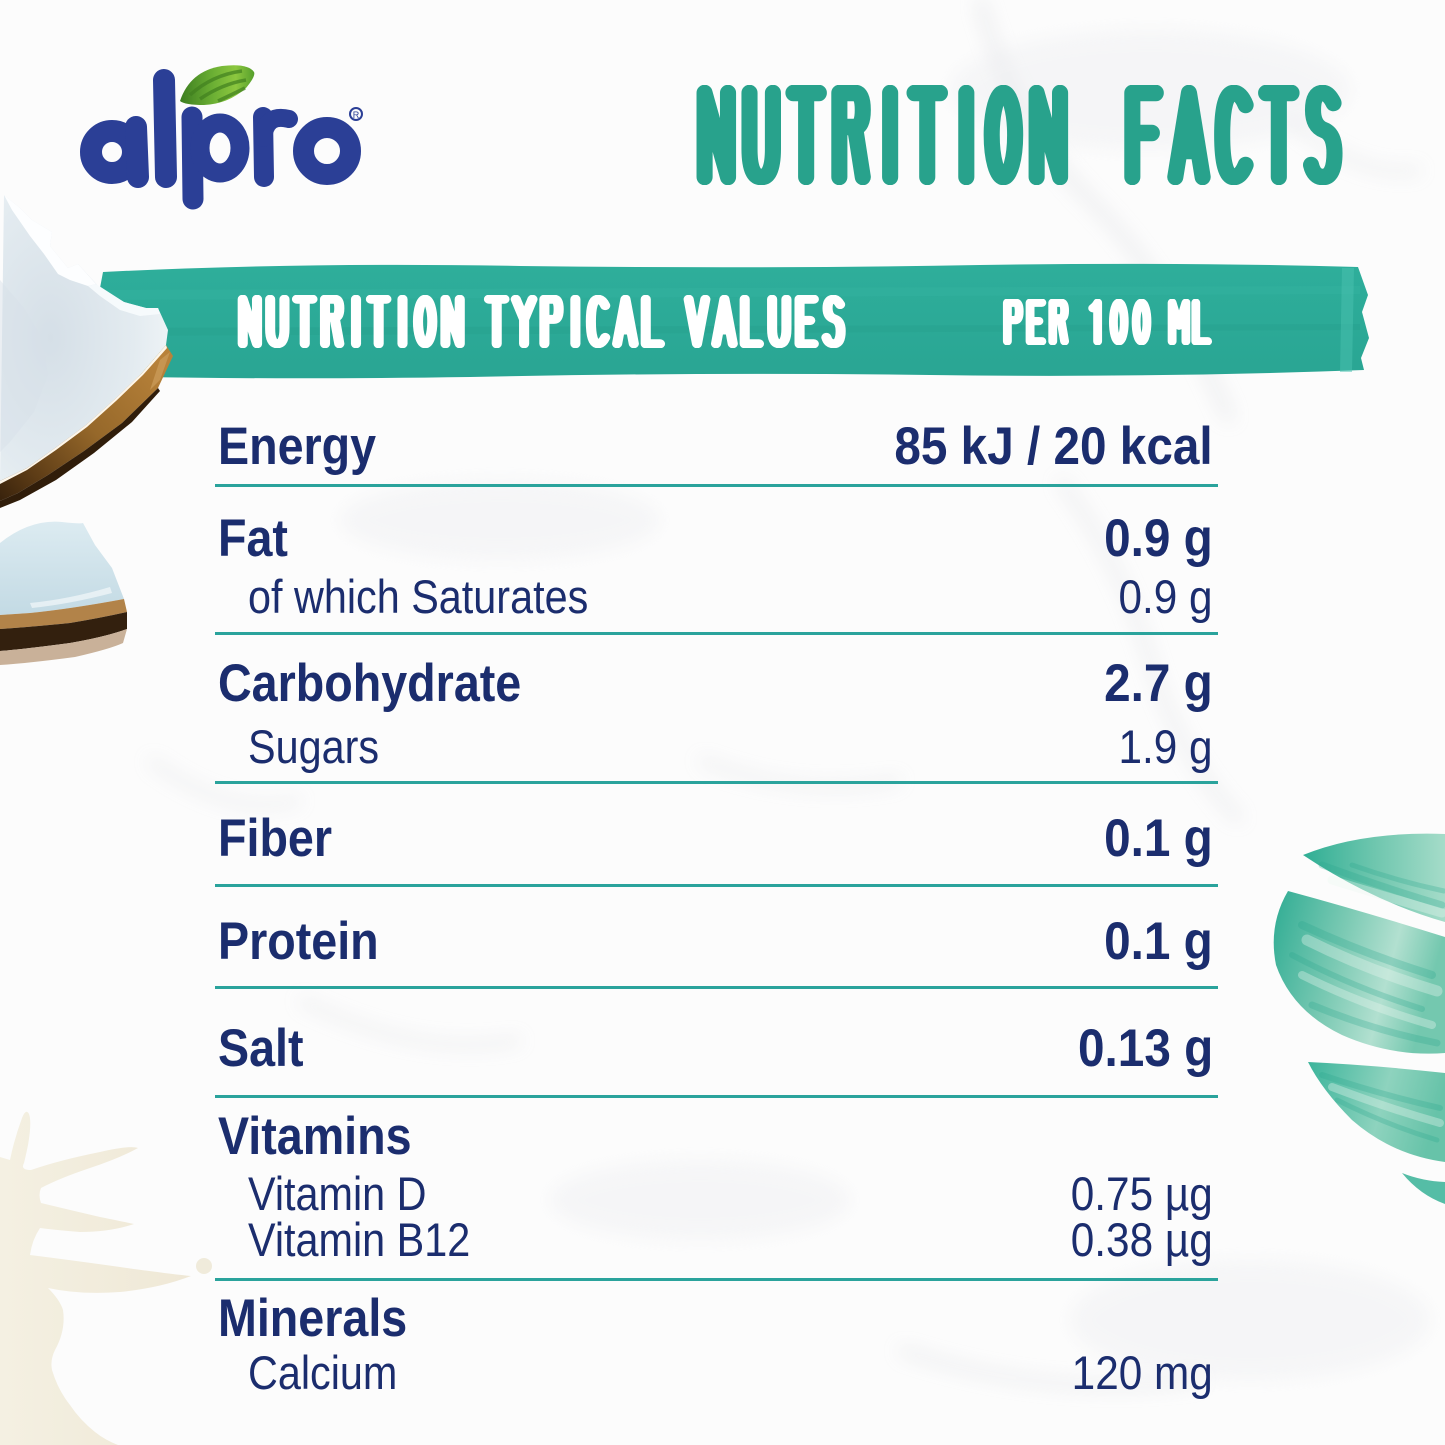 This screenshot has height=1445, width=1445. Describe the element at coordinates (356, 115) in the screenshot. I see `svg-text: R` at that location.